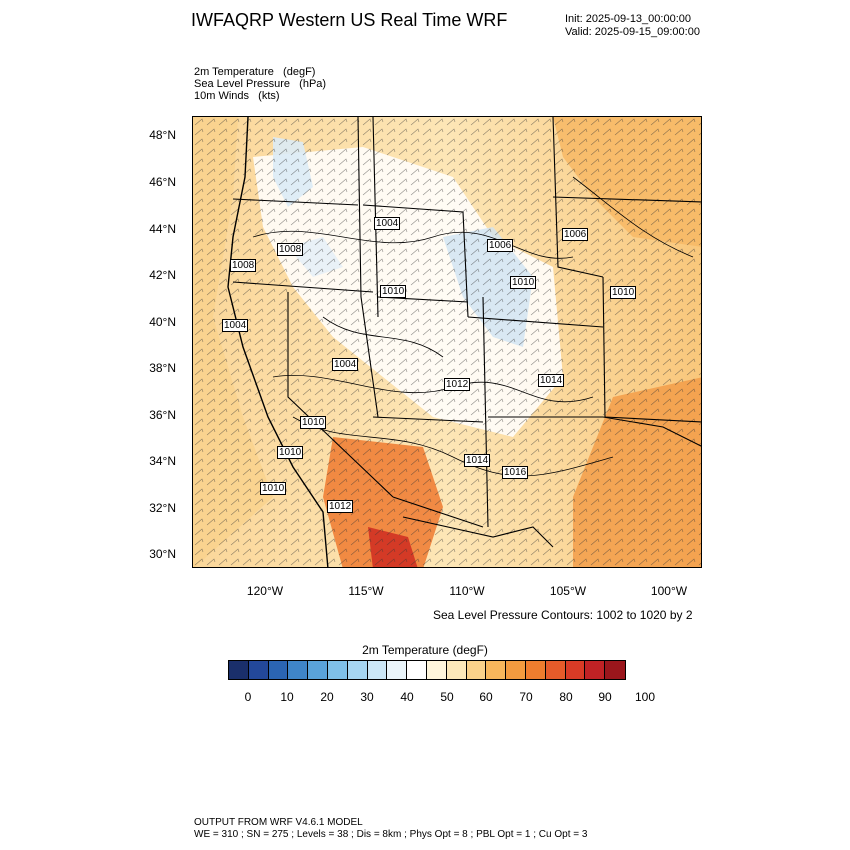  Describe the element at coordinates (255, 72) in the screenshot. I see `field-temperature: 2m Temperature (degF)` at that location.